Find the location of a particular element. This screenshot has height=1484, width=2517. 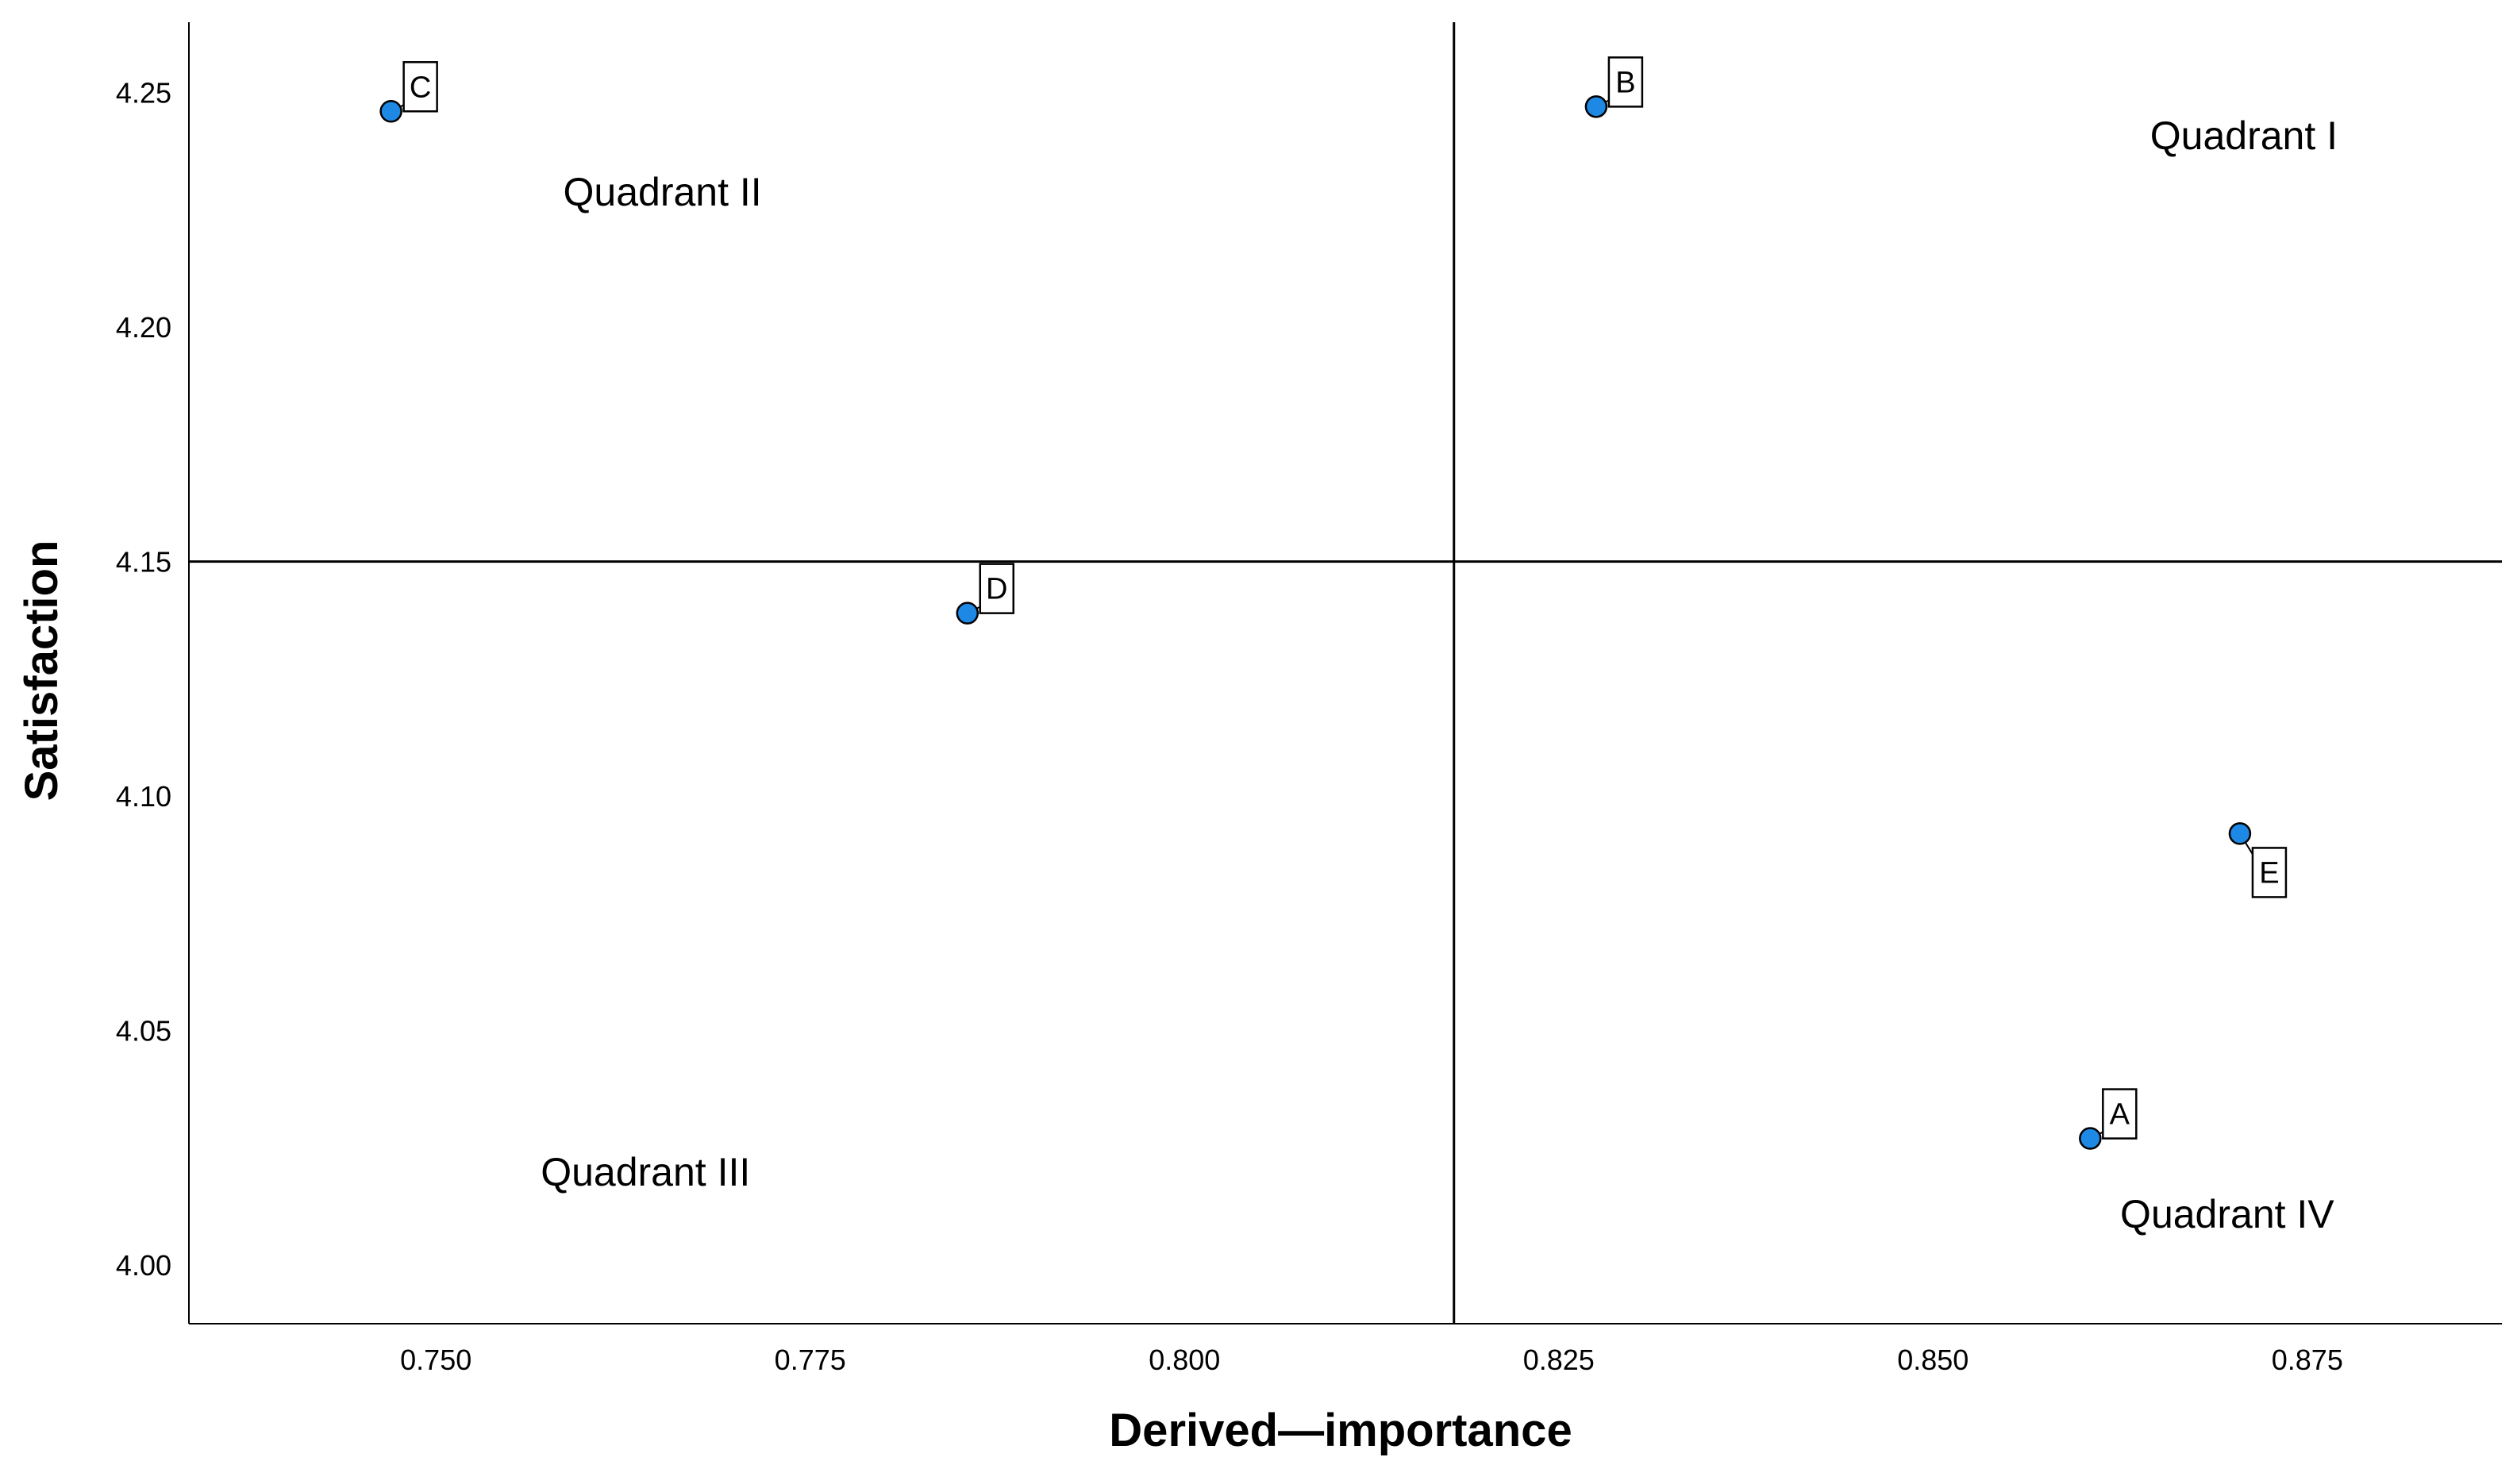

point-label: B is located at coordinates (1625, 82).